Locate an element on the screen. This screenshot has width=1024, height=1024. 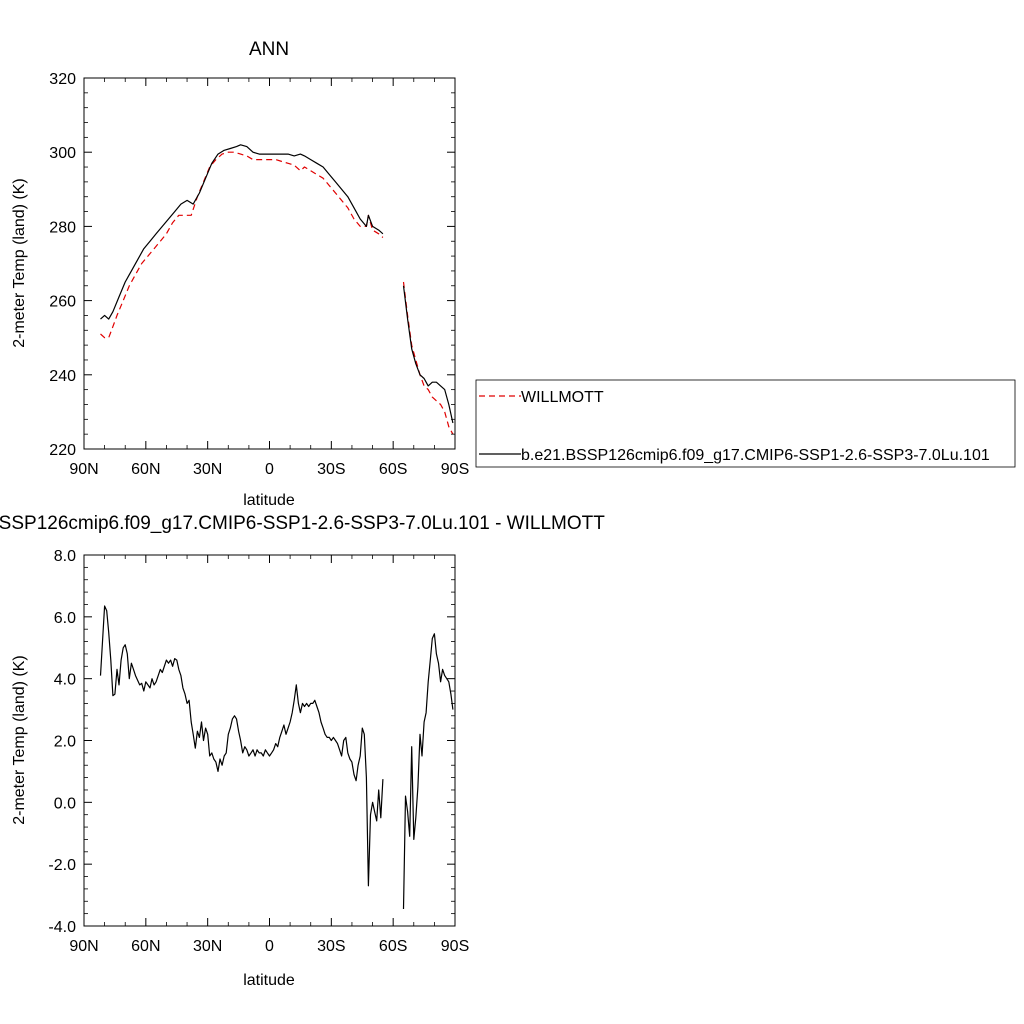
top-panel-y-tick-label: 320 is located at coordinates (62, 79).